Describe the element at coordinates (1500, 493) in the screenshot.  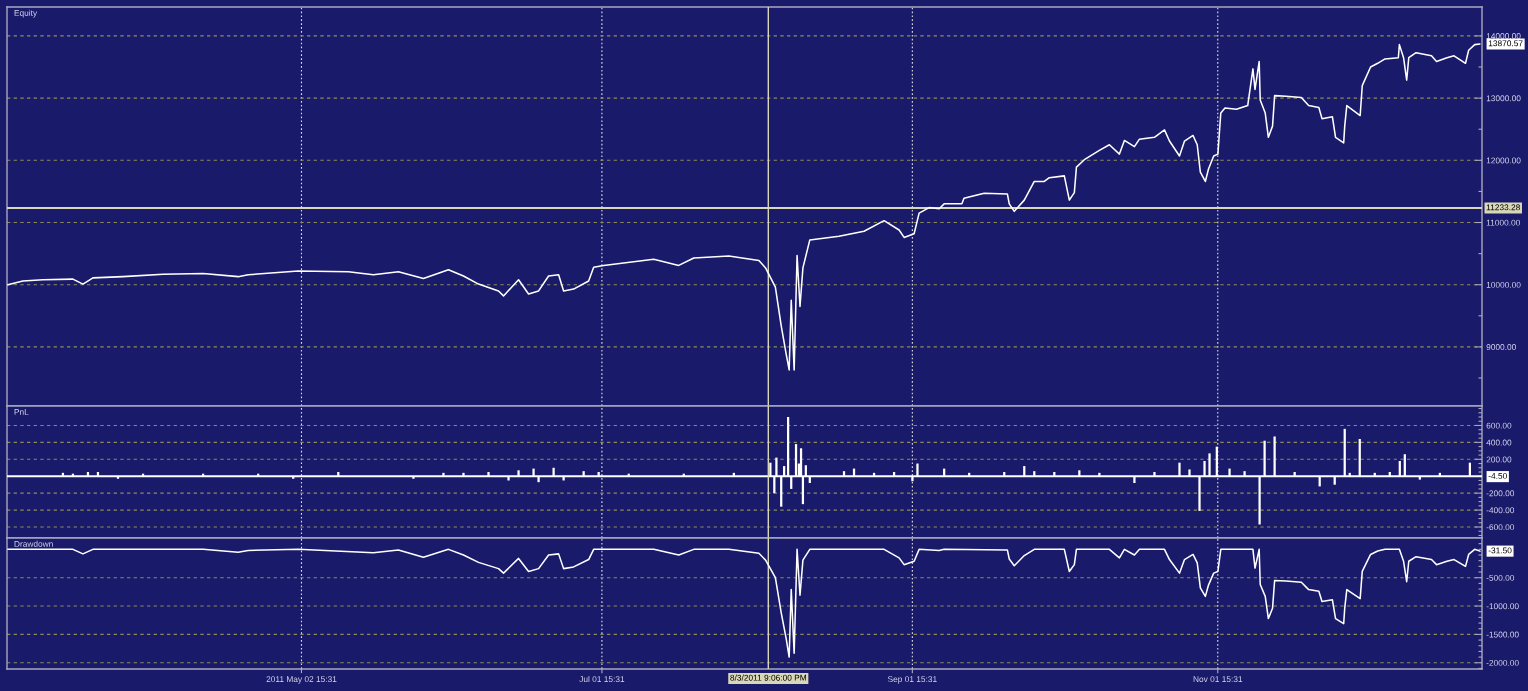
I see `y-tick-label: -200.00` at that location.